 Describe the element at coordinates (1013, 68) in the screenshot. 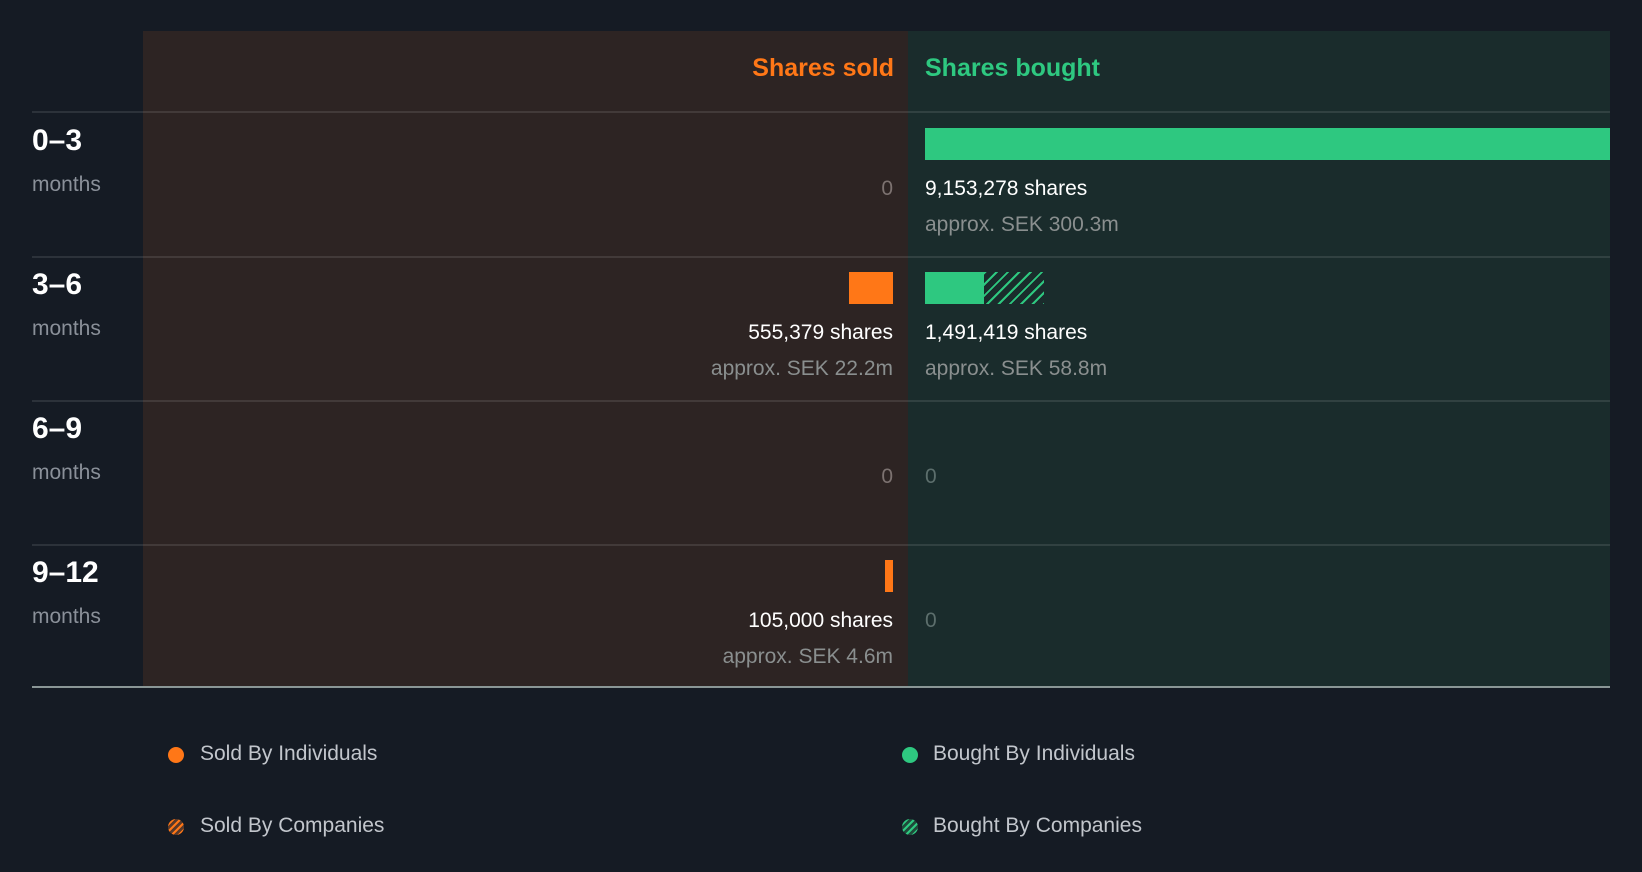

I see `shares-bought-header: Shares bought` at that location.